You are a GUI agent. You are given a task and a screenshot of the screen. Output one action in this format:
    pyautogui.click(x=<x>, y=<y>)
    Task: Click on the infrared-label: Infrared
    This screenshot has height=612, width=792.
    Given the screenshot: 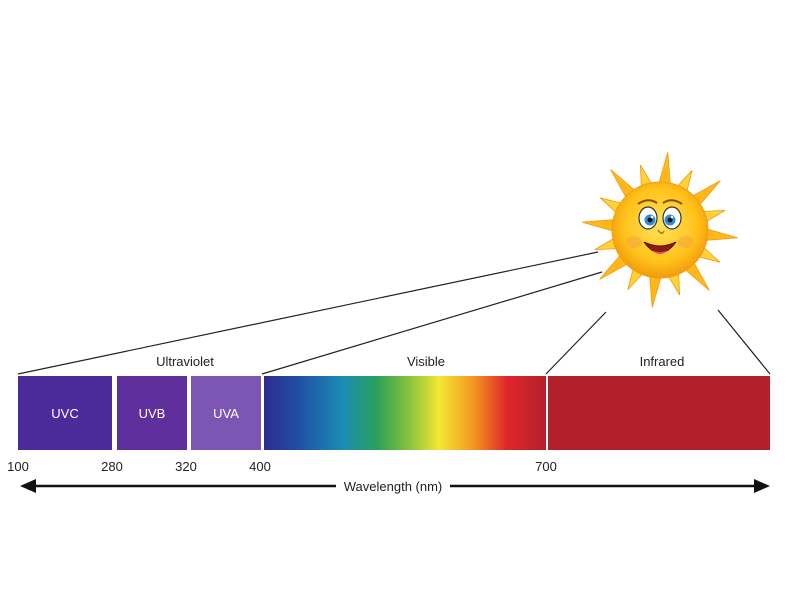 What is the action you would take?
    pyautogui.click(x=662, y=361)
    